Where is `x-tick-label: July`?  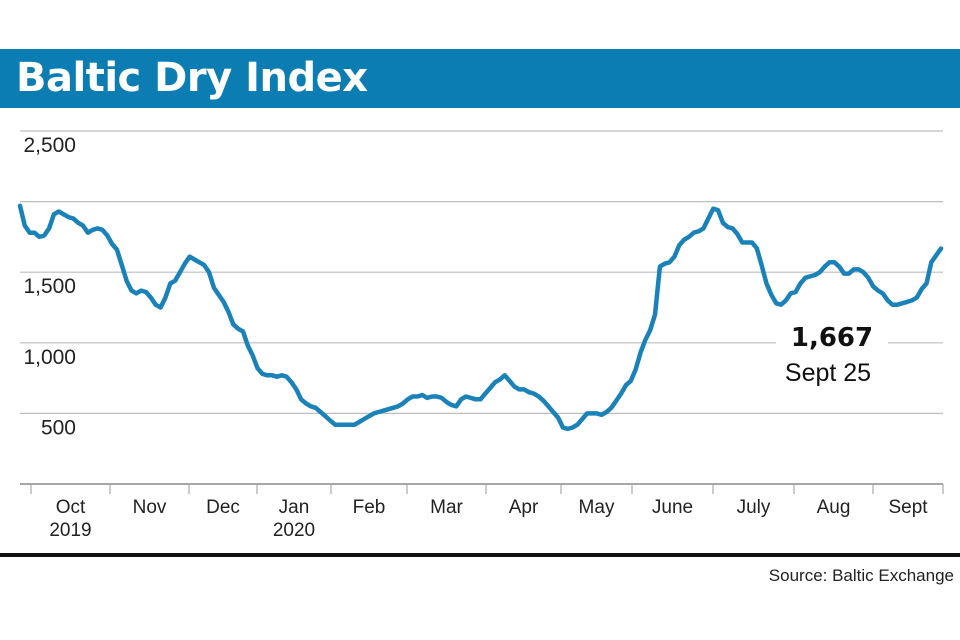
x-tick-label: July is located at coordinates (754, 507).